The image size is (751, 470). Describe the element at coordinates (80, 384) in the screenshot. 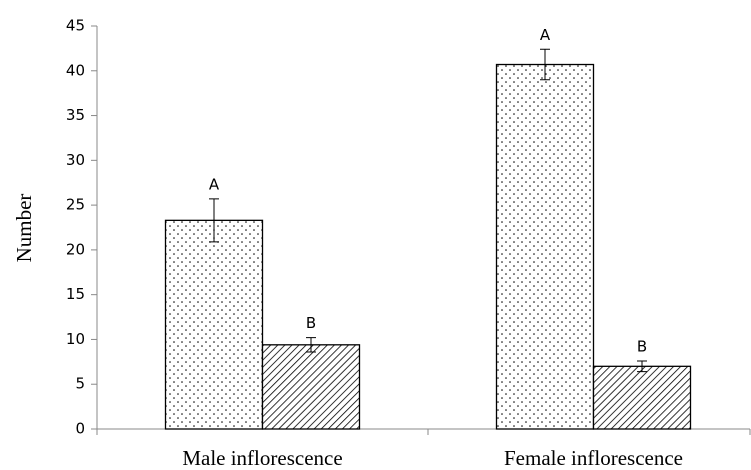

I see `y-tick-label: 5` at that location.